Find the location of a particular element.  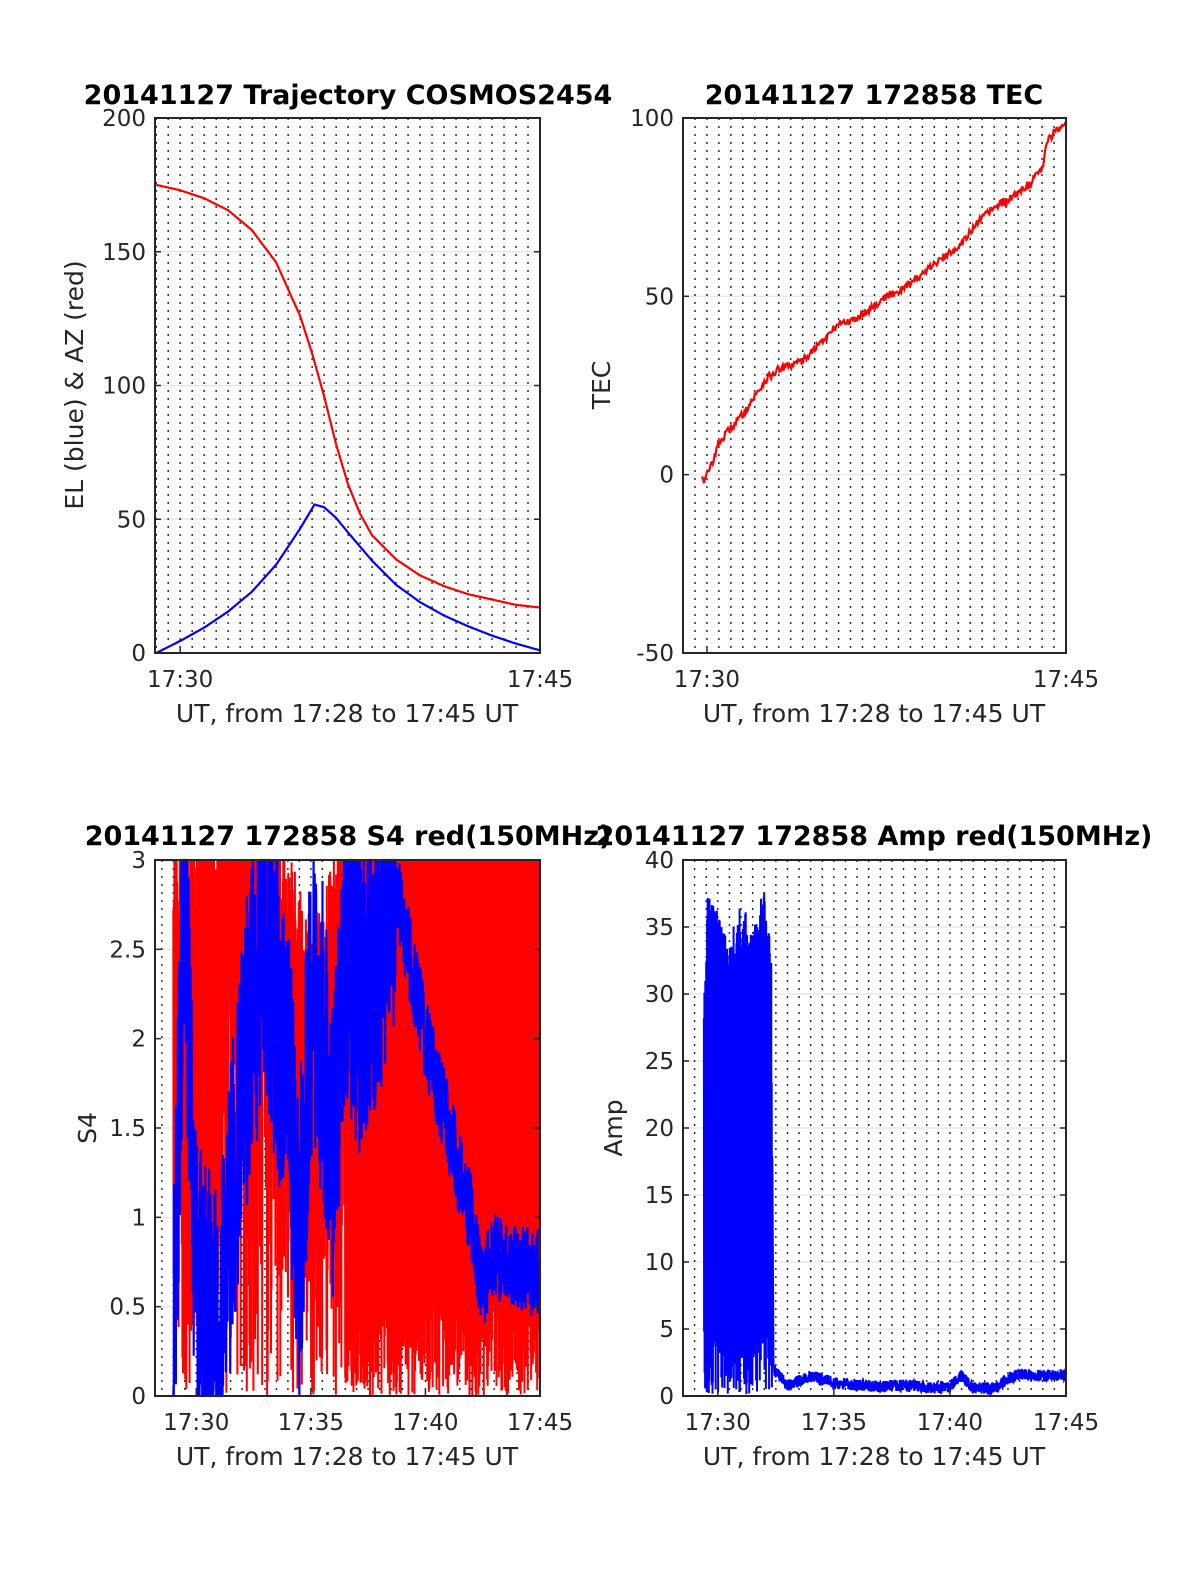

y-tick-label: 20 is located at coordinates (659, 1129).